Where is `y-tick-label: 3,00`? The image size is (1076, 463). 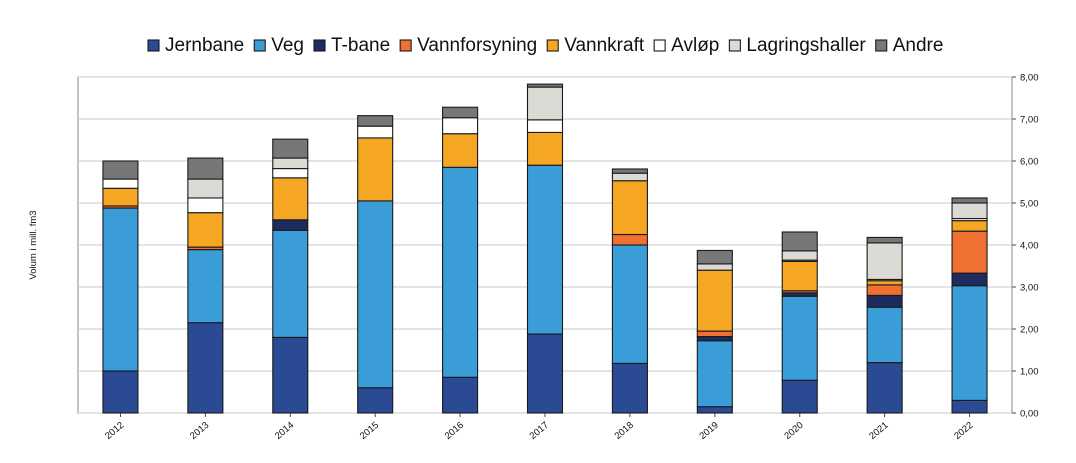 y-tick-label: 3,00 is located at coordinates (1029, 288).